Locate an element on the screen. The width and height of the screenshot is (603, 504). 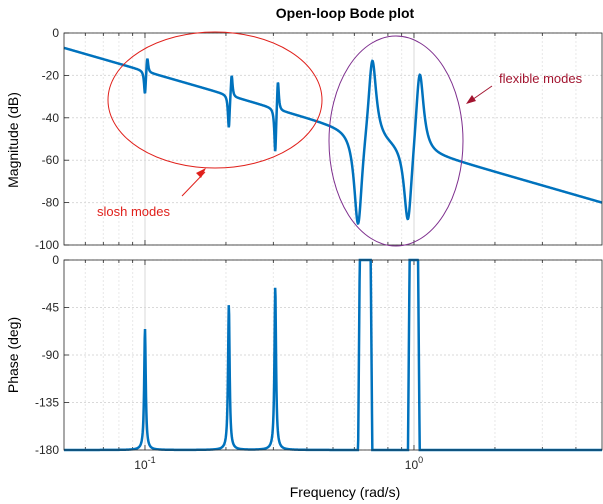
magnitude-y-label: Magnitude (dB) is located at coordinates (13, 140).